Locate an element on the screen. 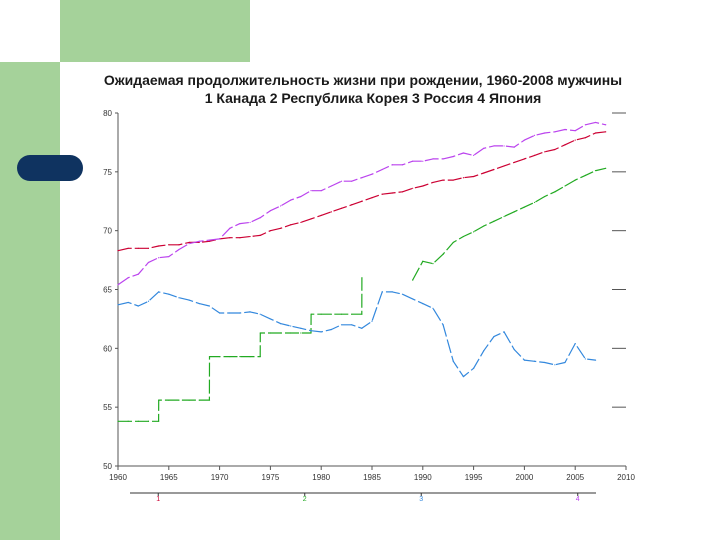 This screenshot has height=540, width=720. y-tick-label: 65 is located at coordinates (107, 290).